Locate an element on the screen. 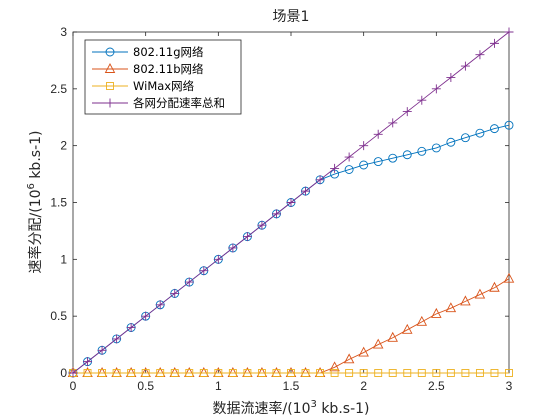  x-tick-label: 3 is located at coordinates (509, 386).